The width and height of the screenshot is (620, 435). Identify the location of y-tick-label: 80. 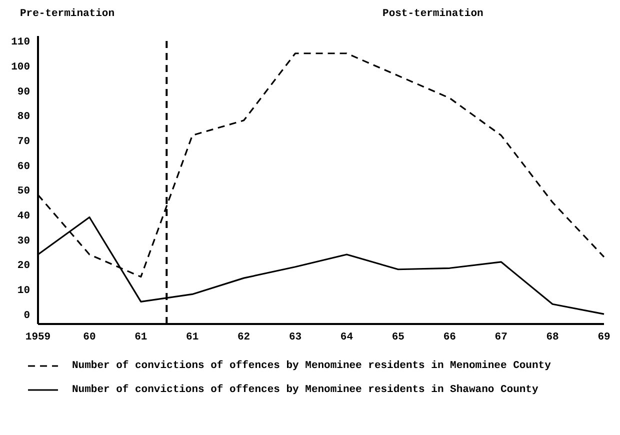
(23, 117).